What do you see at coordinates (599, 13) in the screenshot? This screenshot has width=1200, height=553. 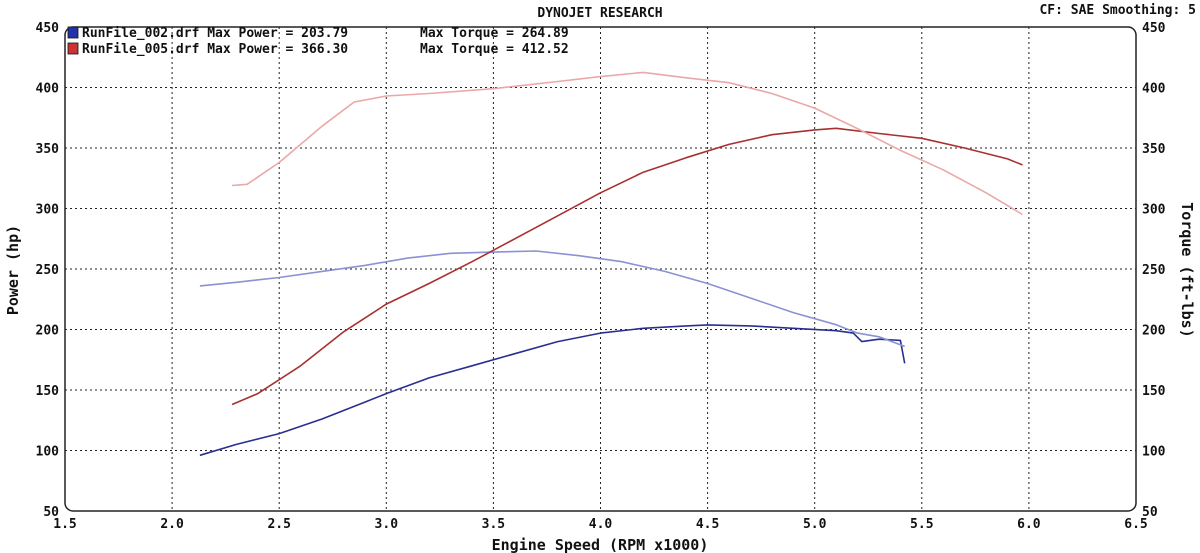 I see `chart-title: DYNOJET RESEARCH` at bounding box center [599, 13].